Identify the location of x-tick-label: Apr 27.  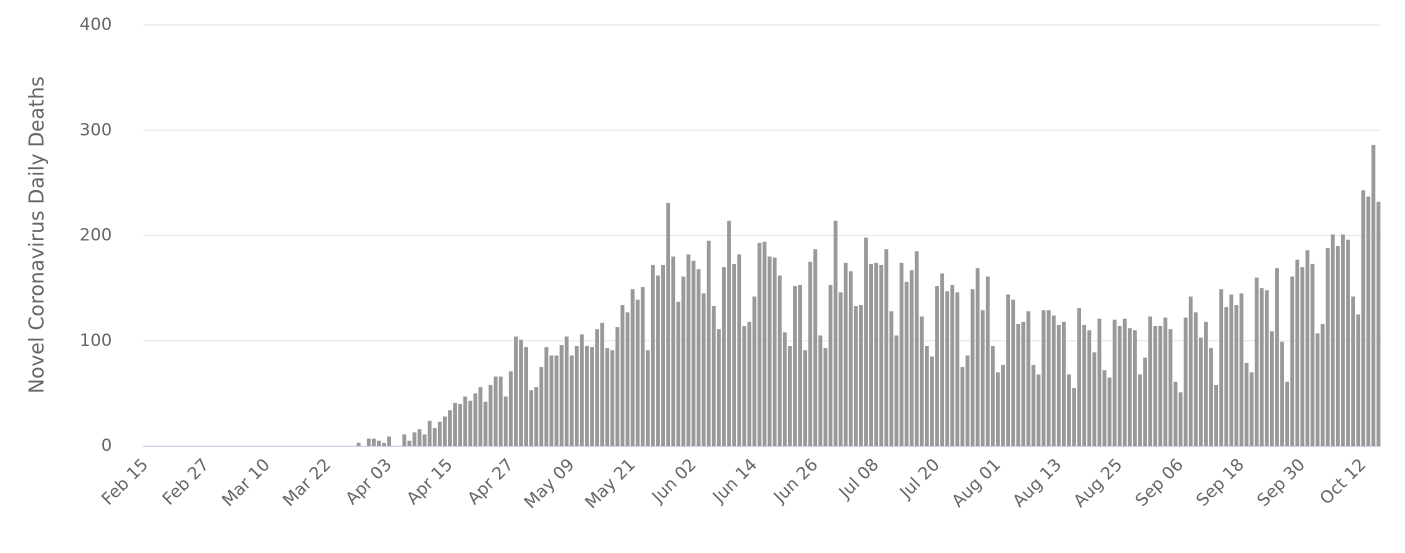
(491, 482).